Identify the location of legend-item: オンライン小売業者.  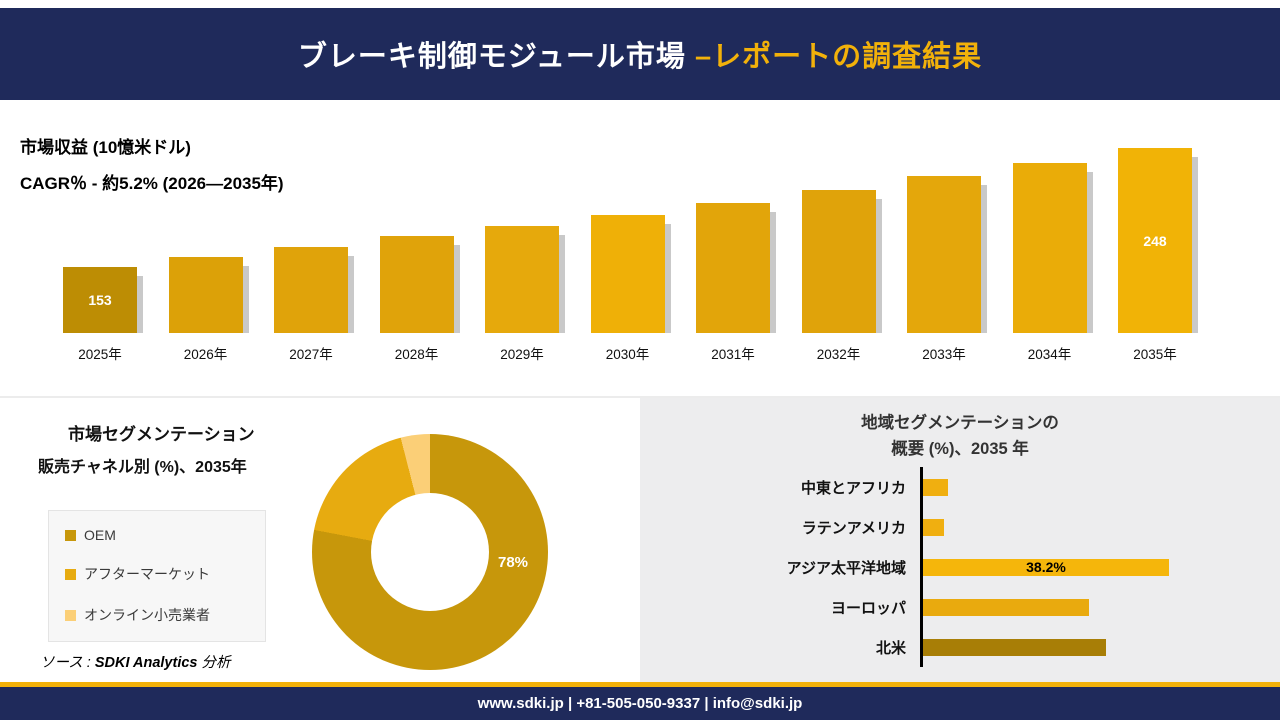
(157, 615).